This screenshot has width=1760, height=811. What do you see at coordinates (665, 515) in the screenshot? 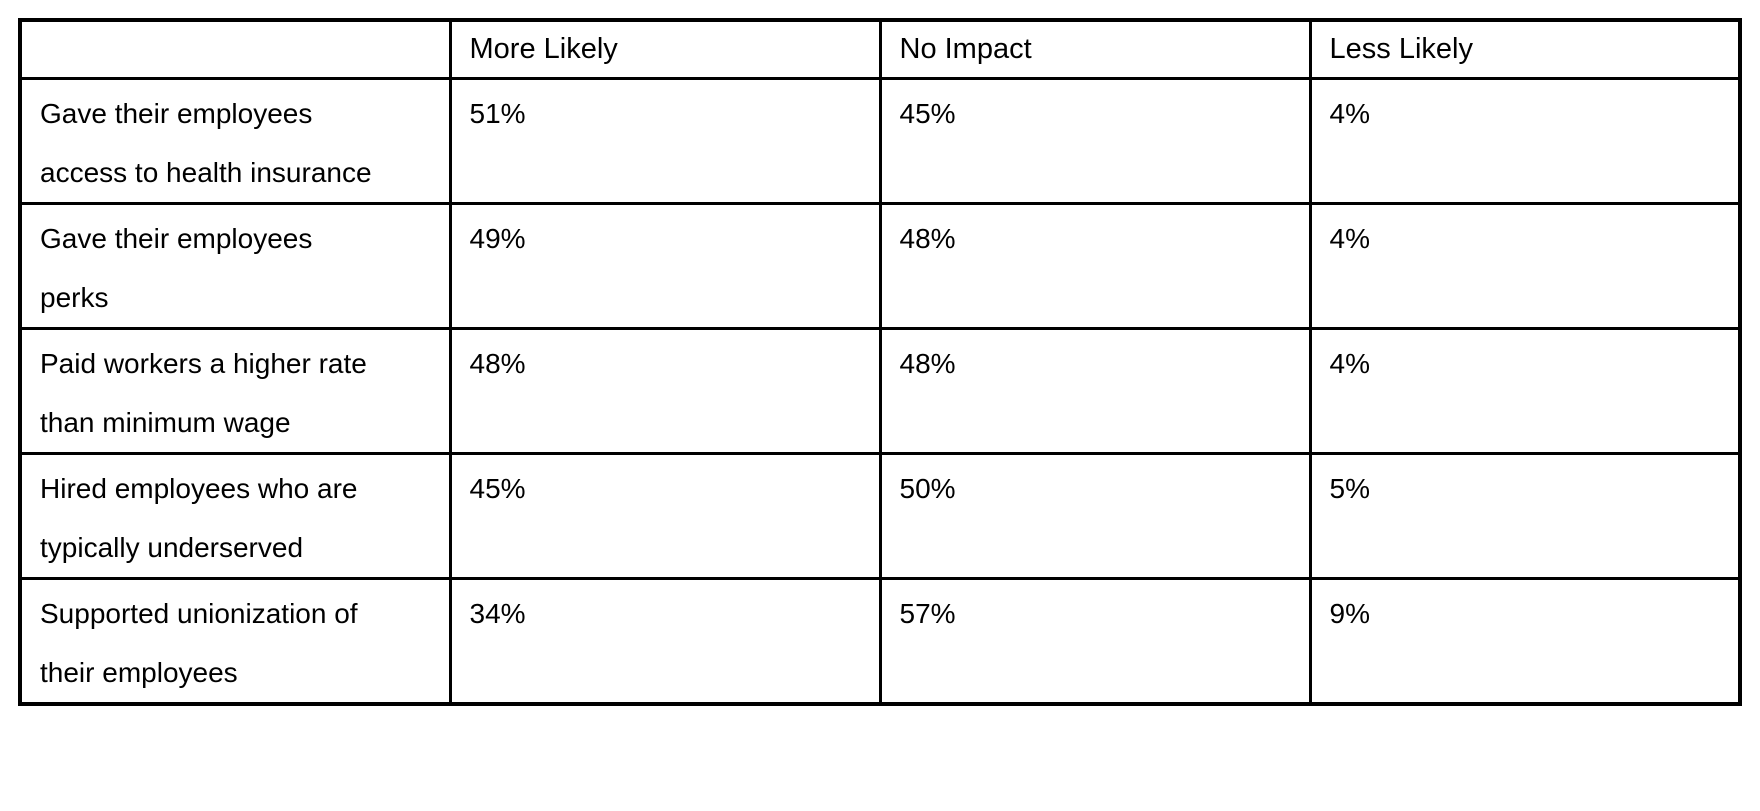
I see `more-likely-cell: 45%` at bounding box center [665, 515].